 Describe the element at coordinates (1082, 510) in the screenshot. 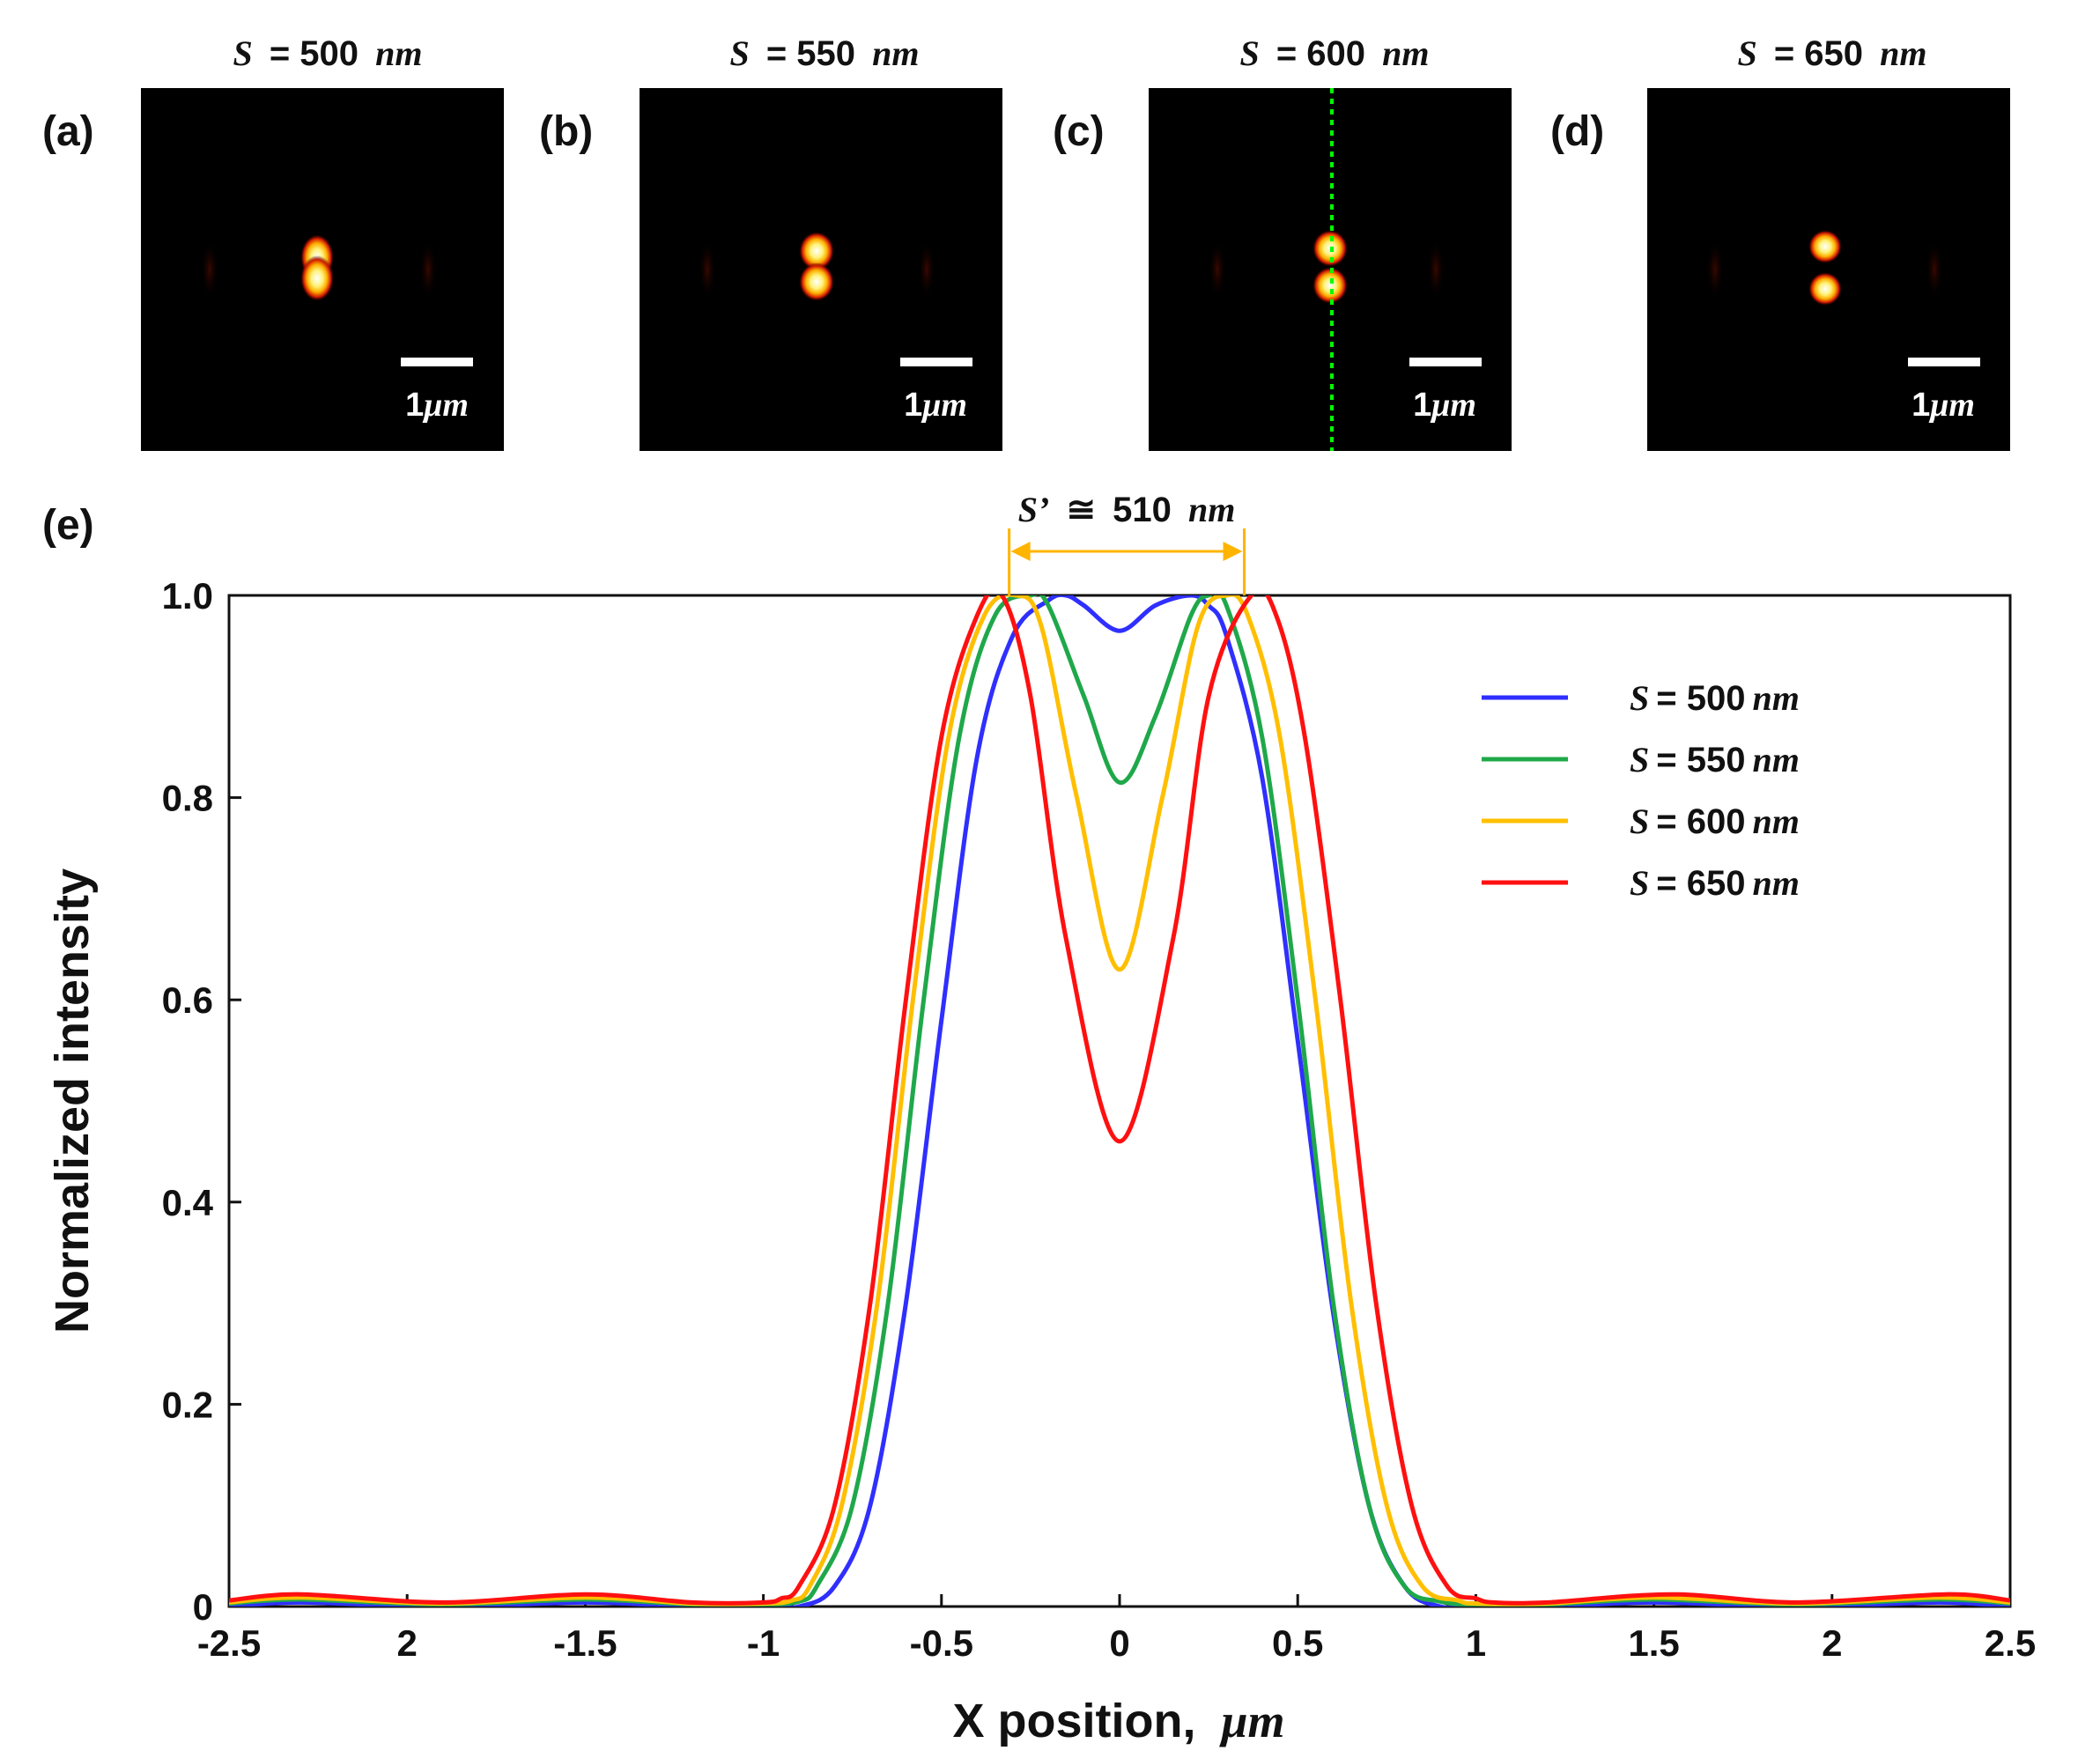

I see `annotation-symbol: ≅` at that location.